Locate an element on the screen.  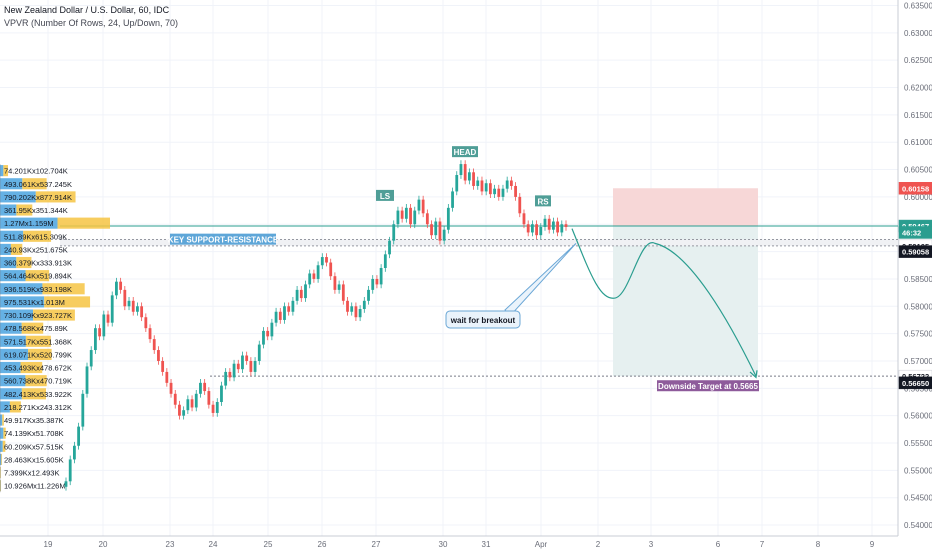
annotation-label-key: KEY SUPPORT-RESISTANCE is located at coordinates (223, 240).